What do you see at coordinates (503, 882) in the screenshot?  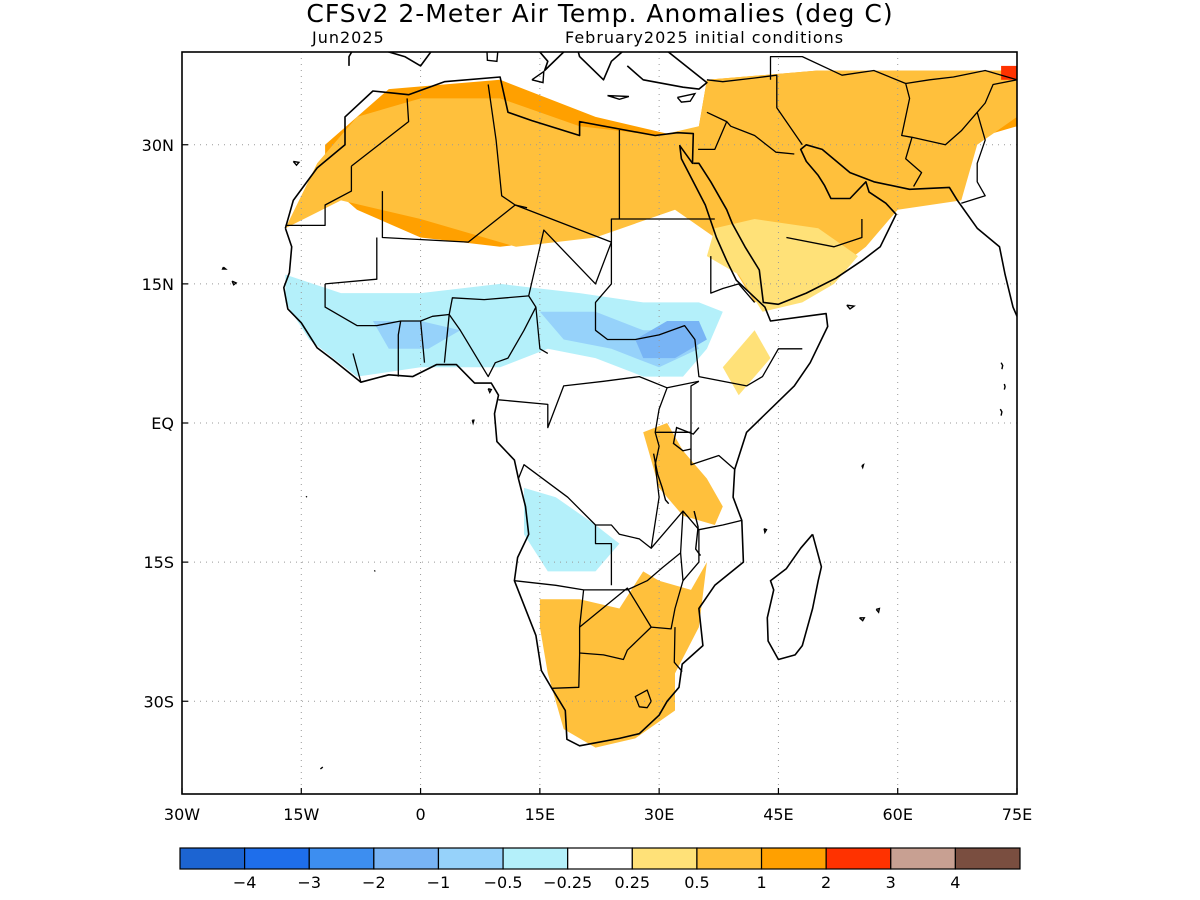 I see `colorbar-label-4: −0.5` at bounding box center [503, 882].